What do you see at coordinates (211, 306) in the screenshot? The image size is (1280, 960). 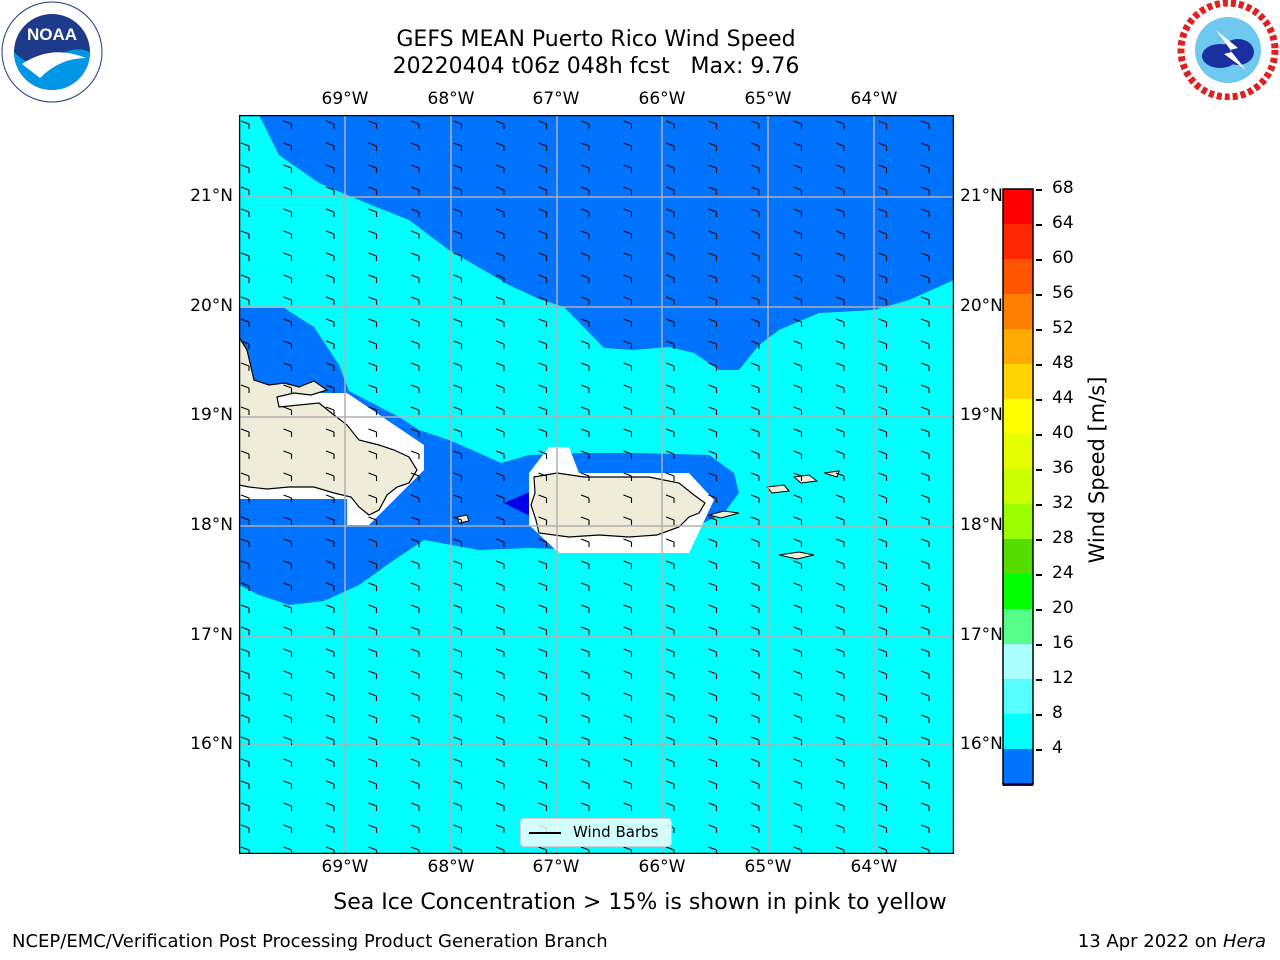 I see `lat-label-left: 20°N` at bounding box center [211, 306].